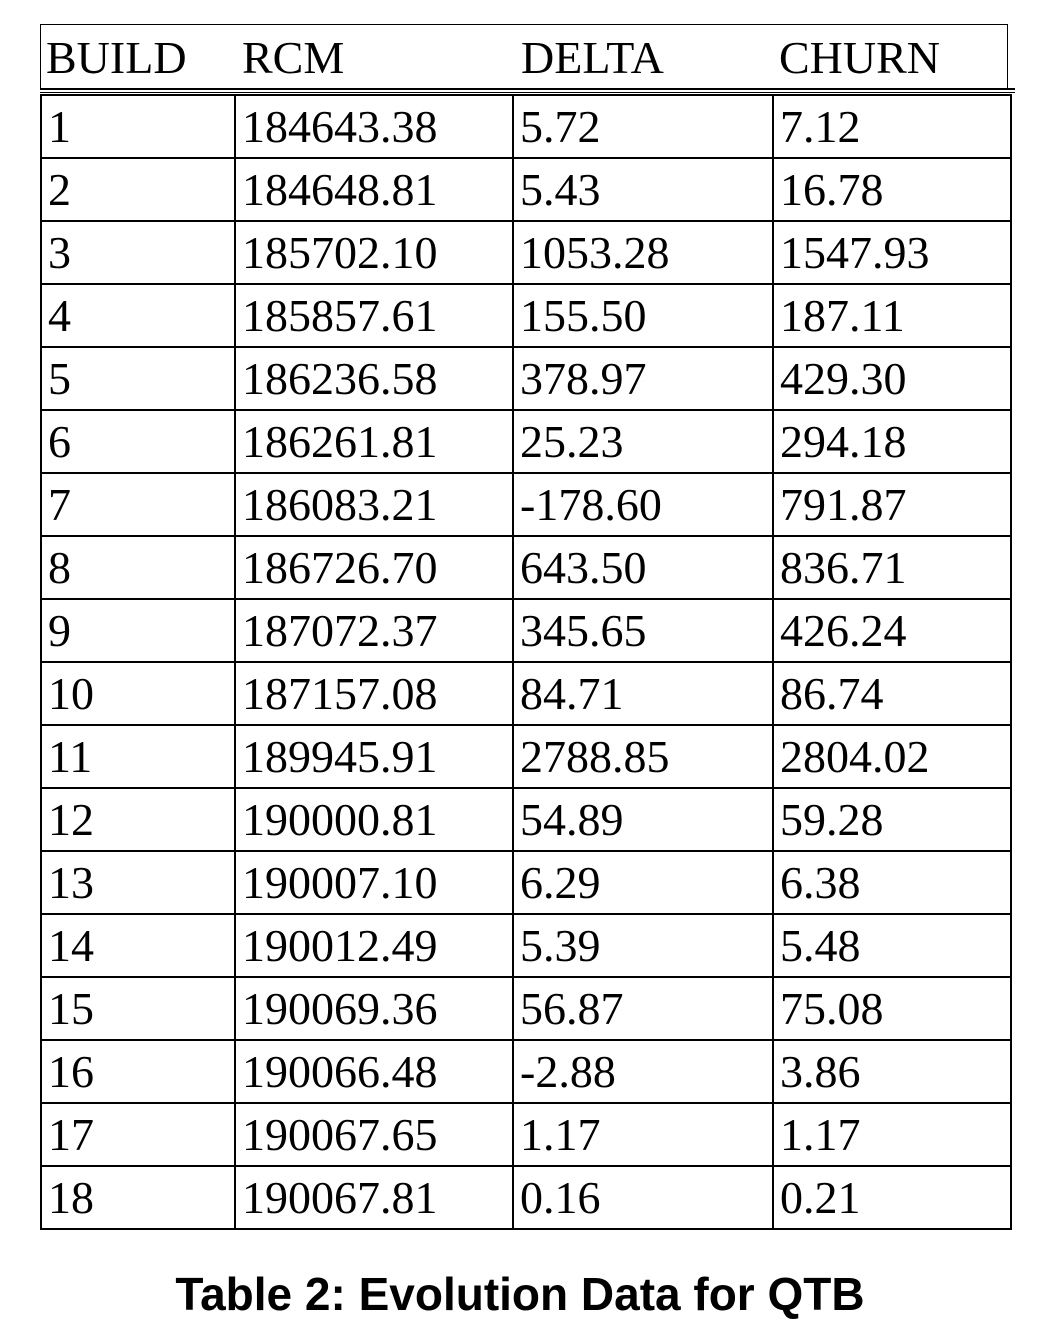  I want to click on cell-build: 12, so click(138, 819).